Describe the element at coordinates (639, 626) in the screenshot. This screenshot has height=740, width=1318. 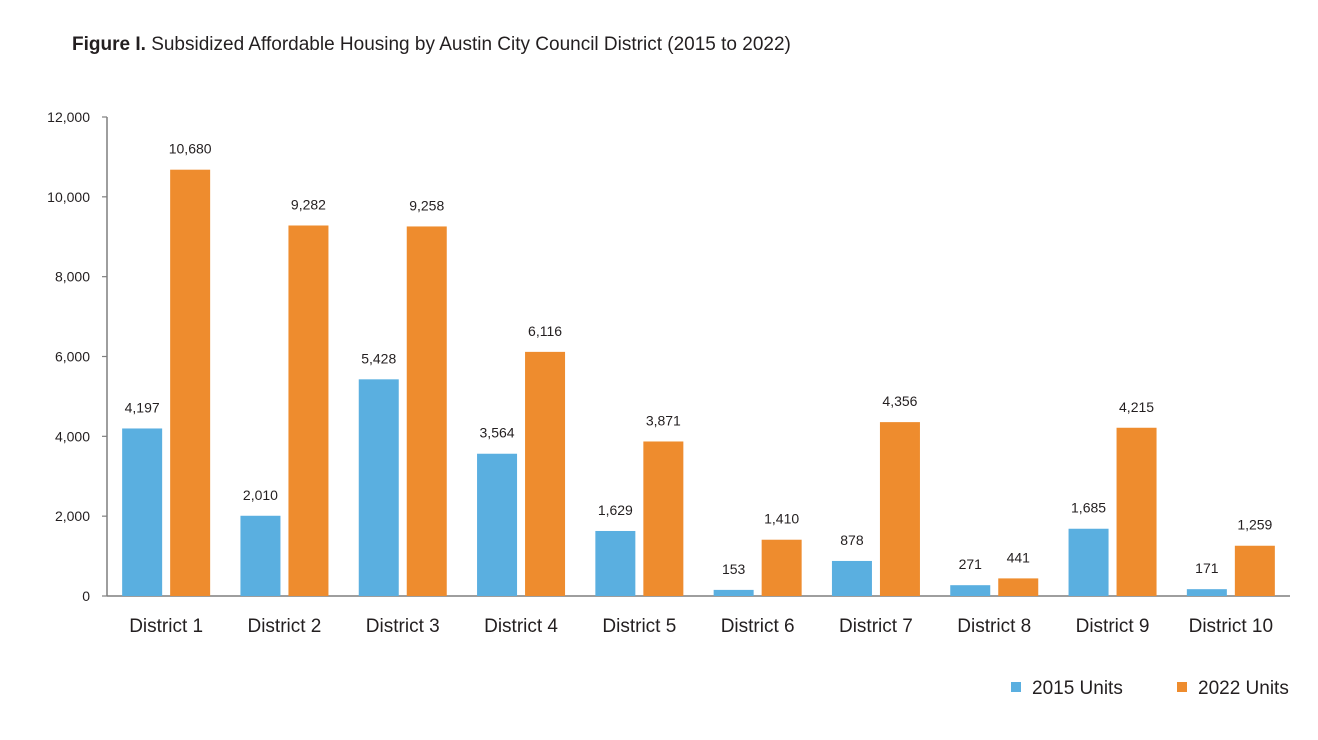
I see `x-category-label: District 5` at that location.